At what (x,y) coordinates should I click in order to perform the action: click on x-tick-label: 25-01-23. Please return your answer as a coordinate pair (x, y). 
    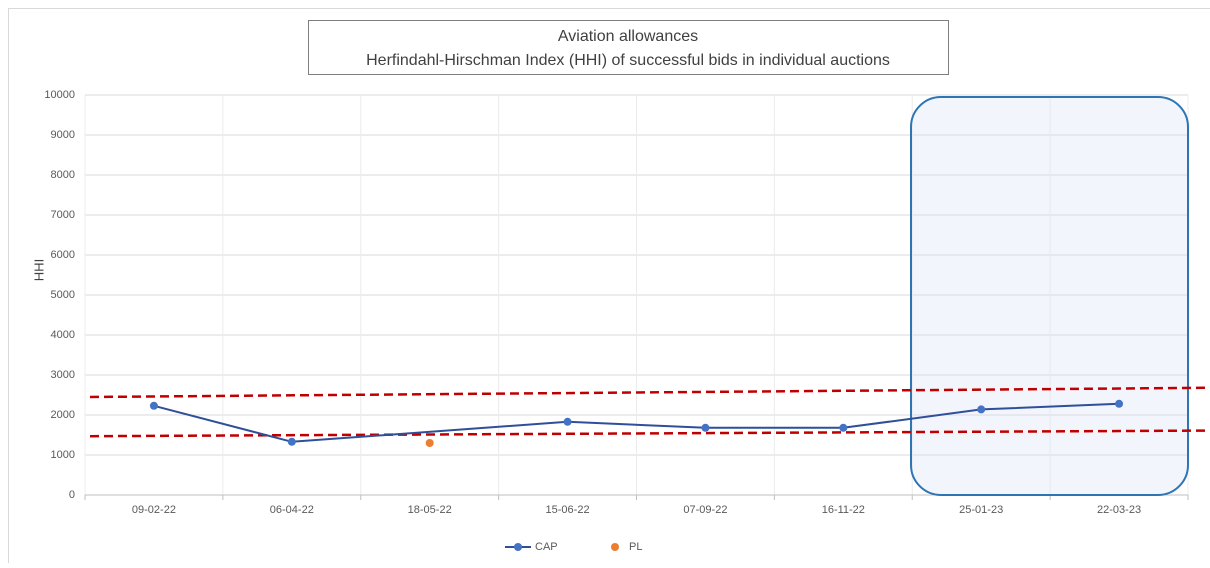
    Looking at the image, I should click on (981, 510).